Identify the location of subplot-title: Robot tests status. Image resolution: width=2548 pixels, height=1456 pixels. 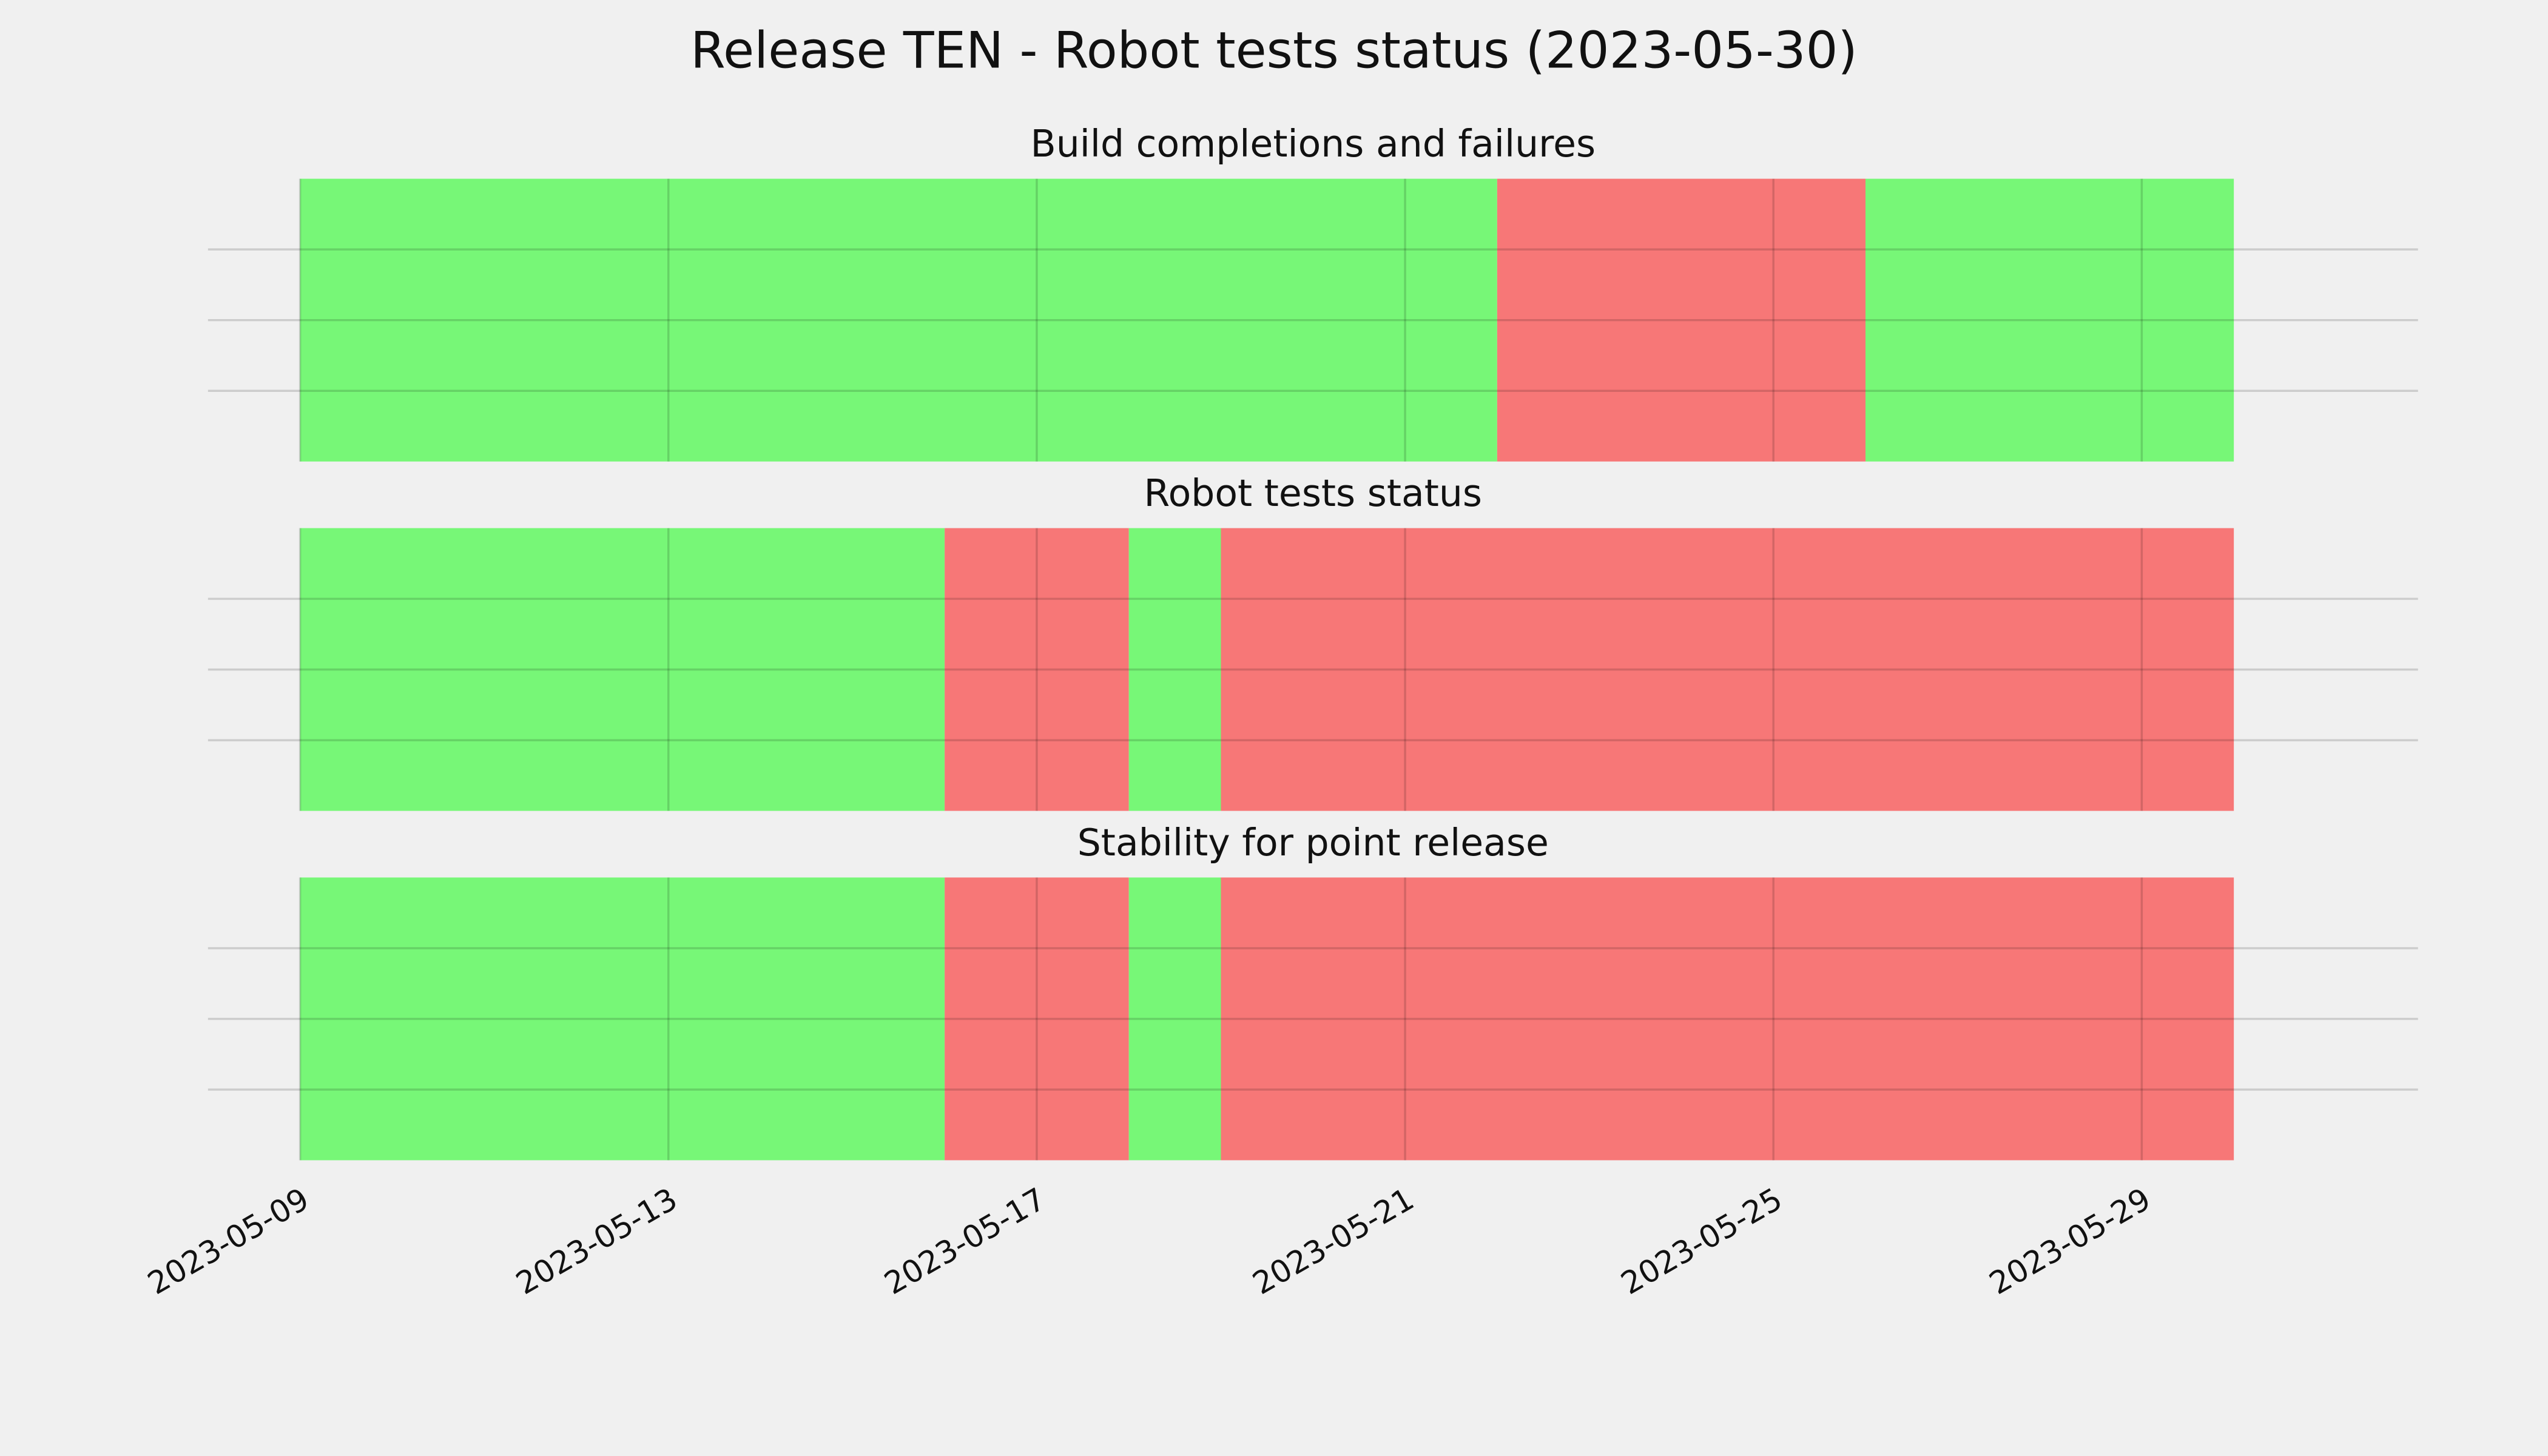
(1313, 493).